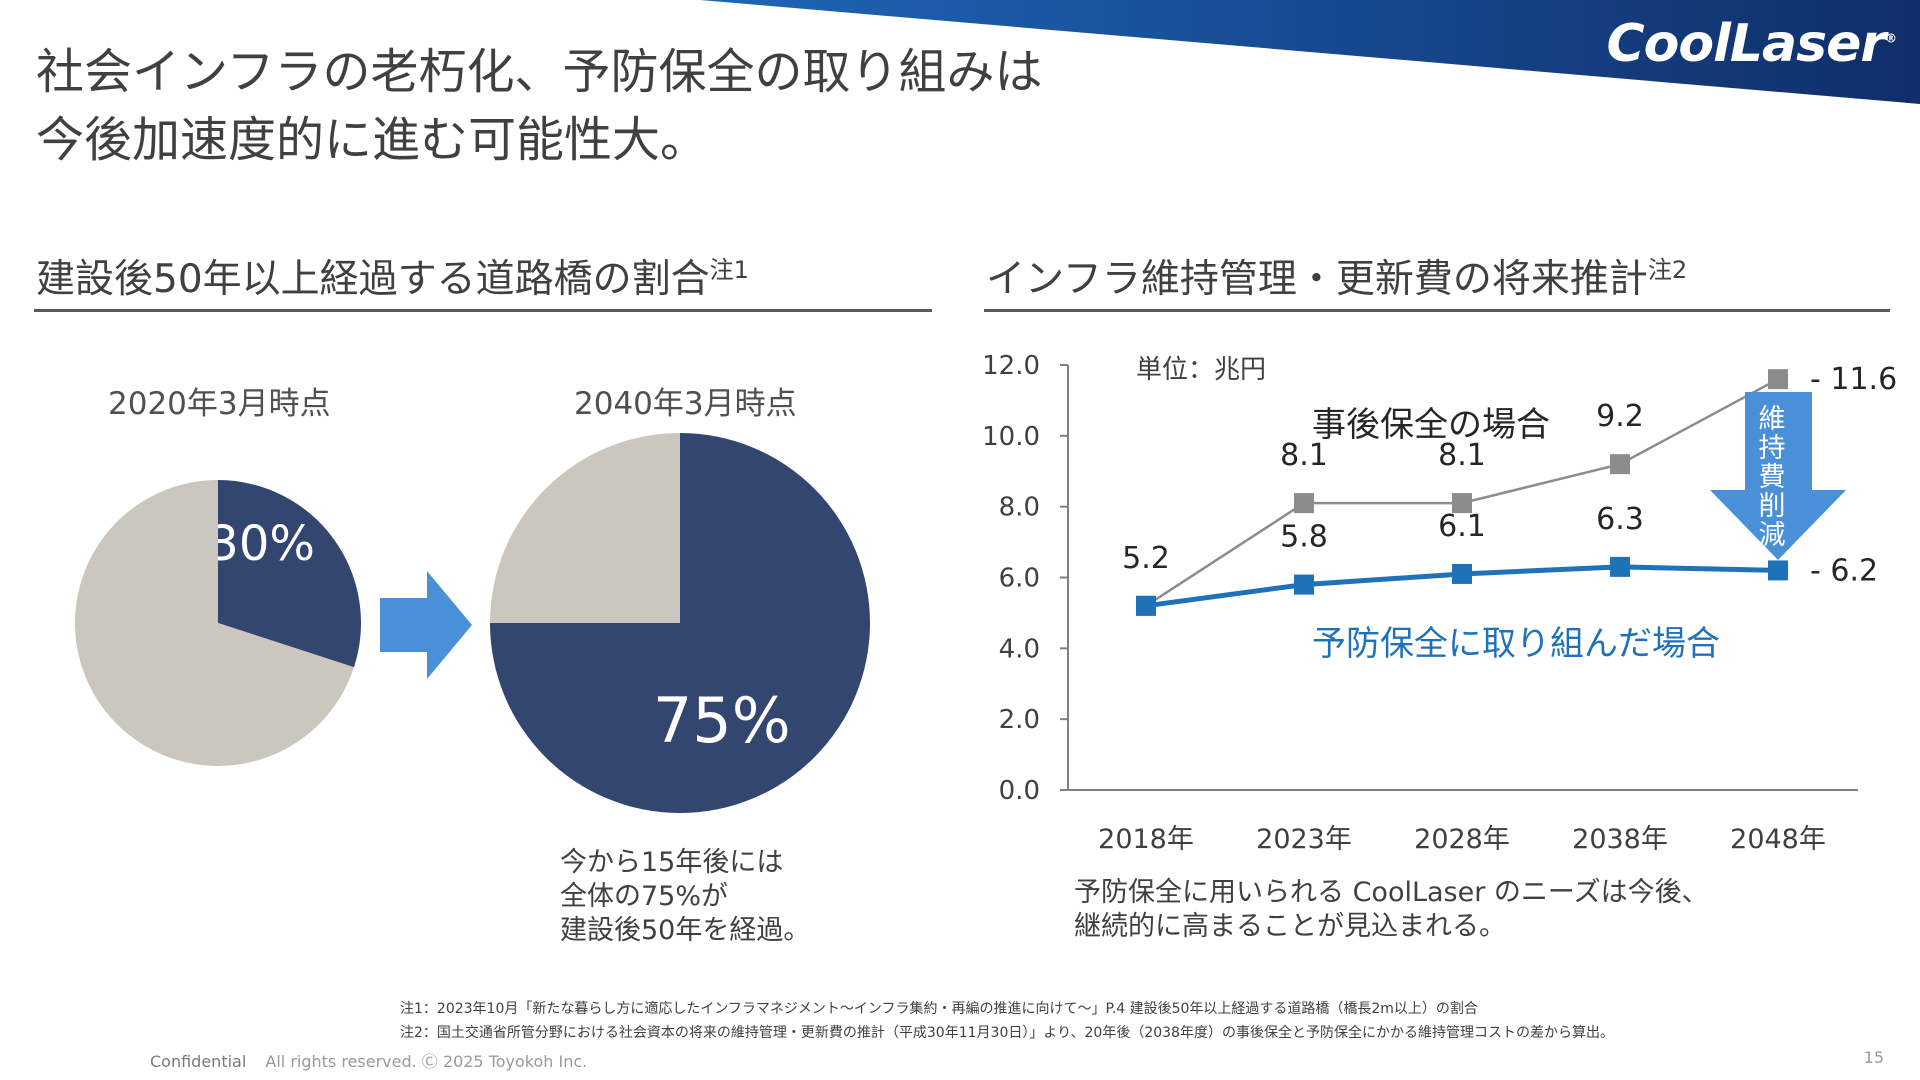 The image size is (1920, 1080). What do you see at coordinates (1772, 535) in the screenshot?
I see `cost-reduction-annotation-char: 減` at bounding box center [1772, 535].